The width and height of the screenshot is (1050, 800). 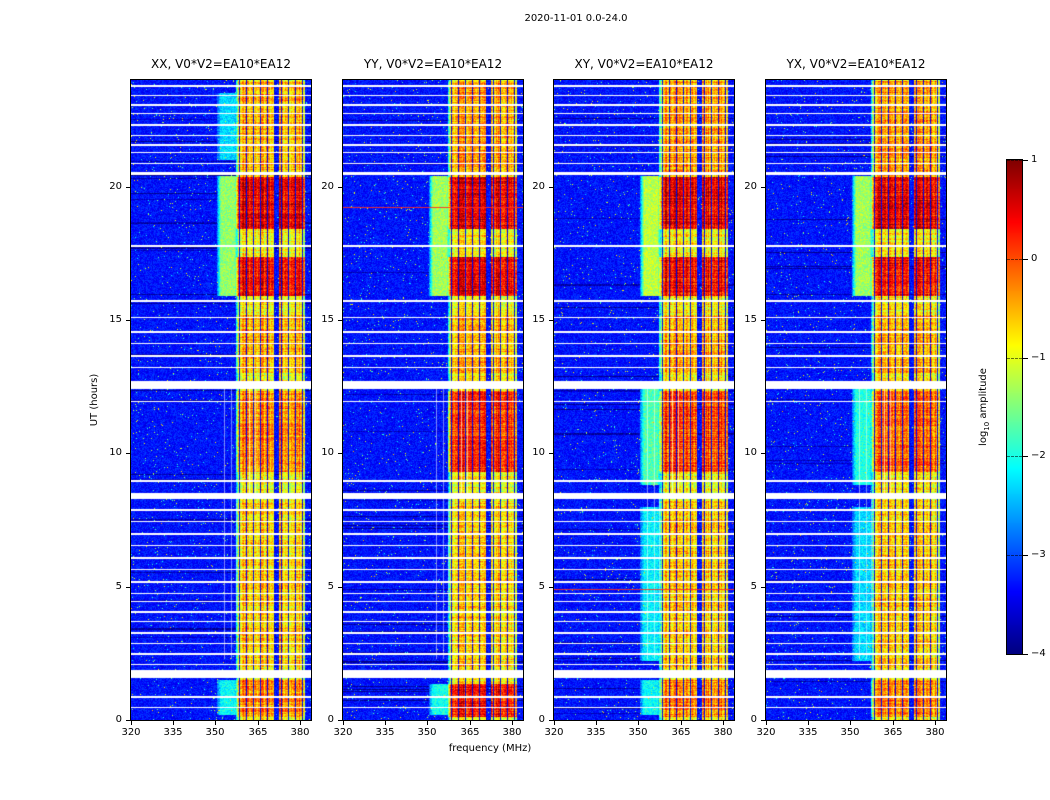 I want to click on y-tick-label-YY-15: 15, so click(x=327, y=319).